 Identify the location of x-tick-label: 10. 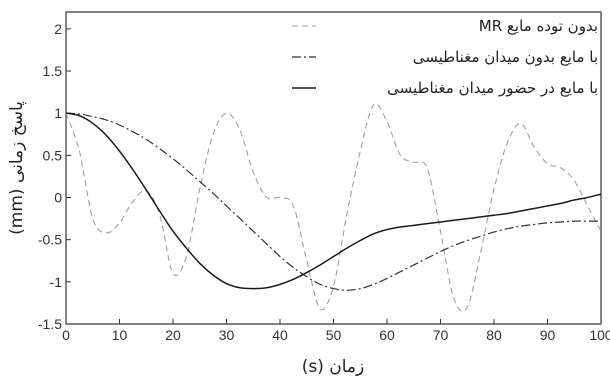
(120, 335).